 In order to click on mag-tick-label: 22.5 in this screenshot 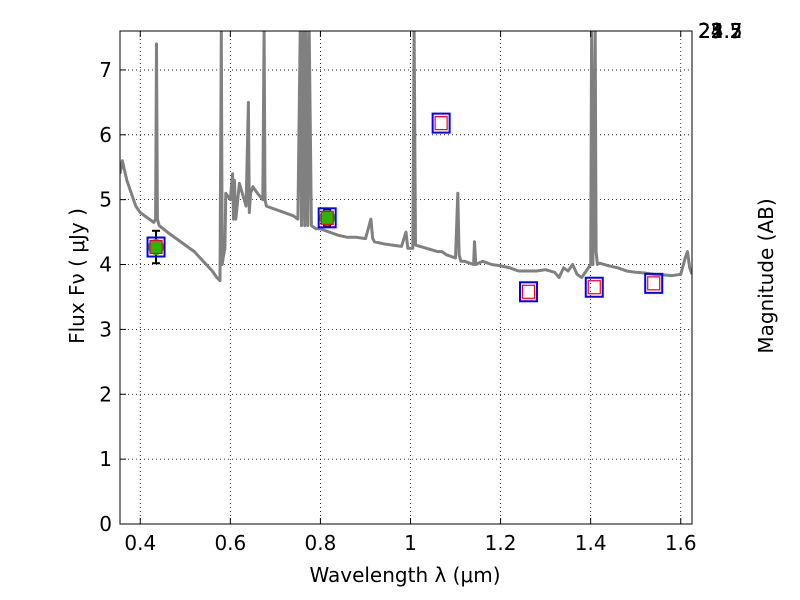, I will do `click(720, 31)`.